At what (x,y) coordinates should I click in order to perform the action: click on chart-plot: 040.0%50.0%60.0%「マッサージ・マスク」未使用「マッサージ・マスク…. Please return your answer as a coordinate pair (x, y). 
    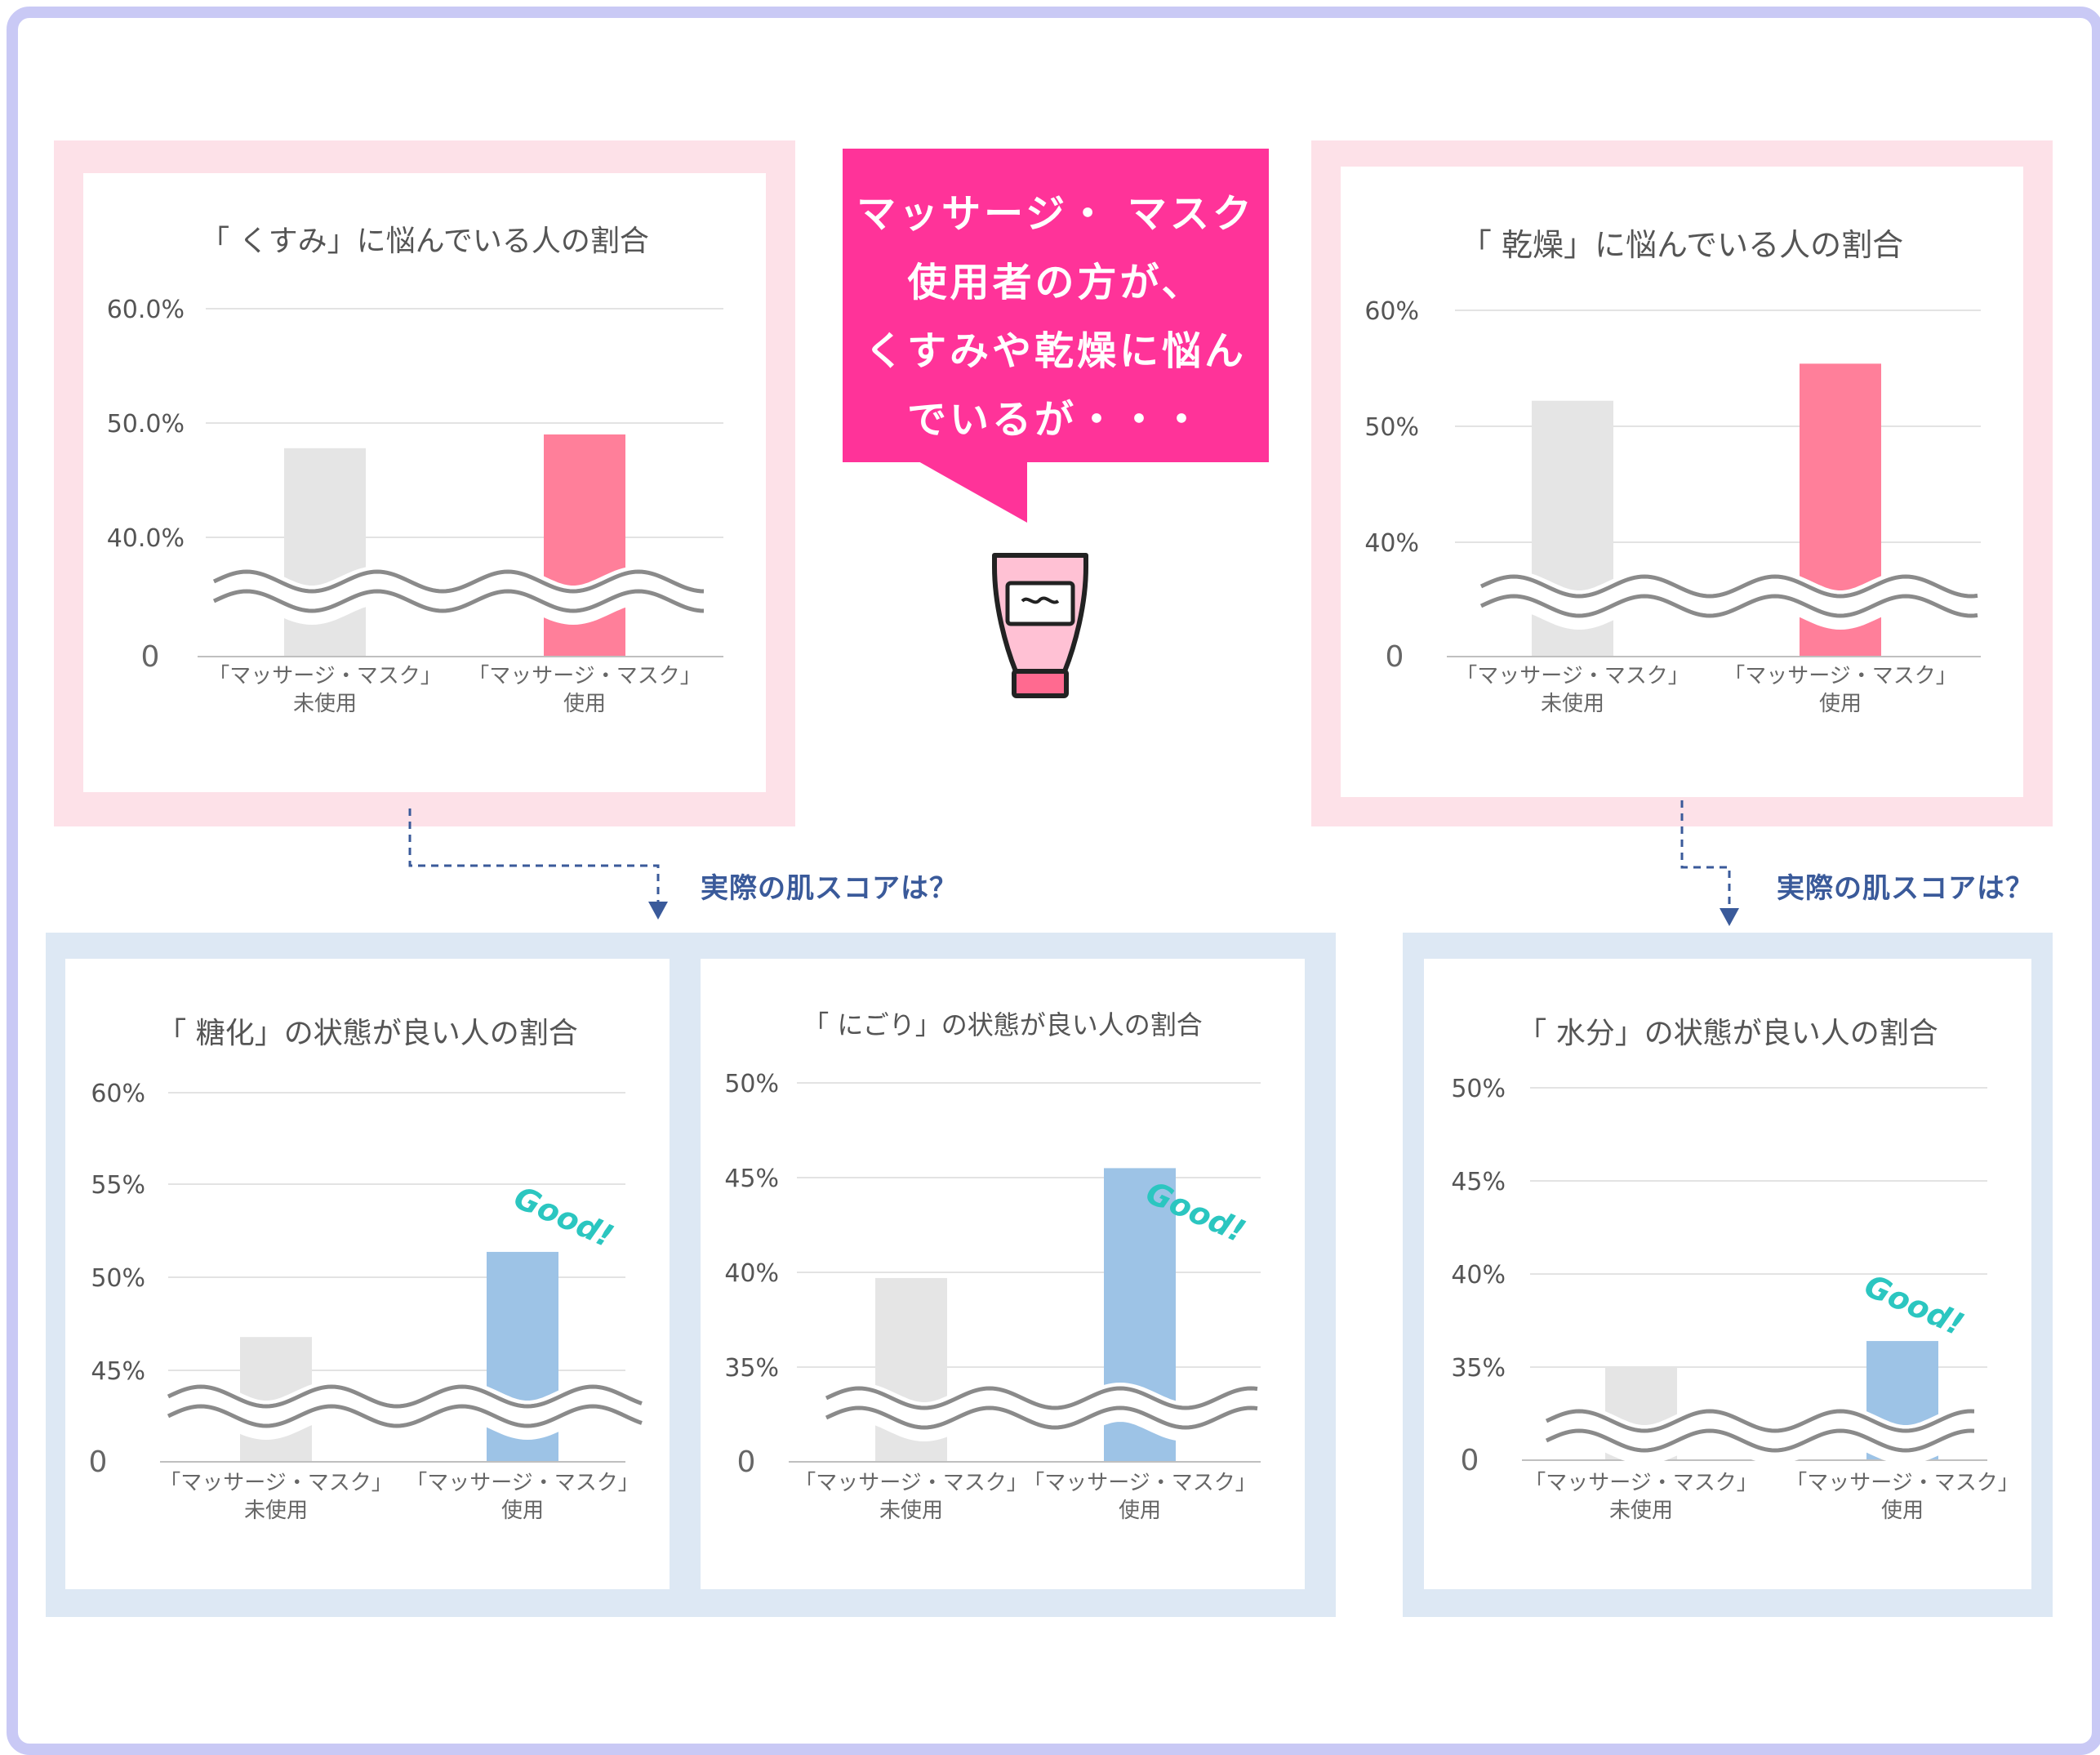
    Looking at the image, I should click on (415, 506).